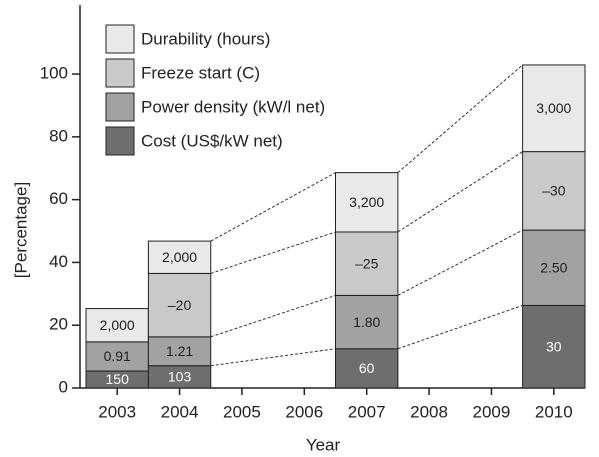 This screenshot has width=599, height=457. I want to click on y-tick-label: 60, so click(58, 198).